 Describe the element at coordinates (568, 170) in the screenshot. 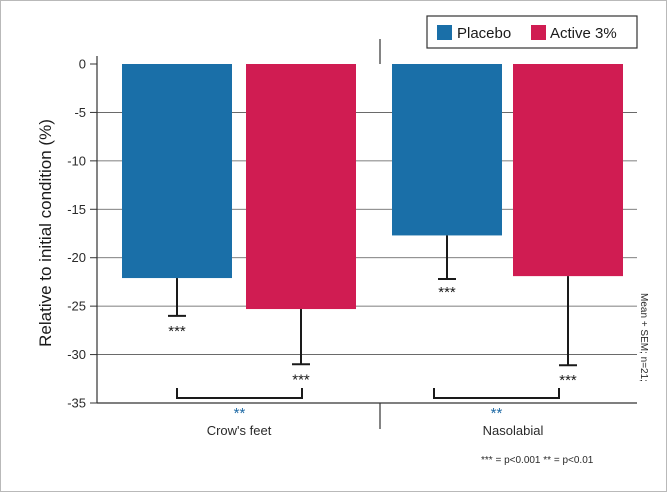

I see `bar-active-nasolabial` at that location.